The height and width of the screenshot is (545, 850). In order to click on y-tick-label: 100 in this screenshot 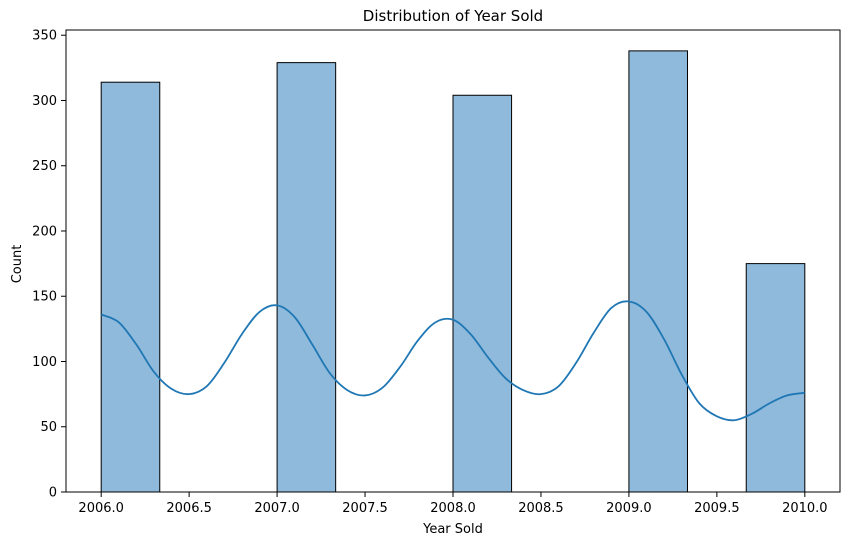, I will do `click(44, 362)`.